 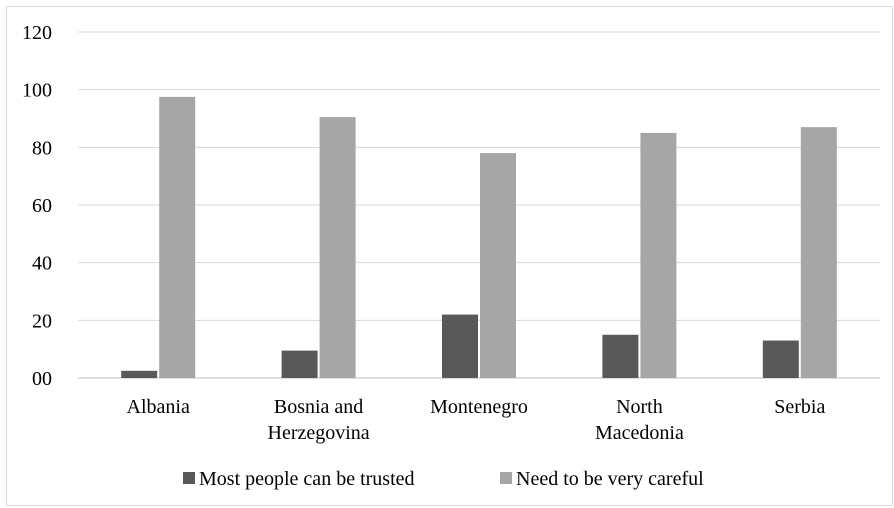 I want to click on y-tick-label-20: 20, so click(x=42, y=321).